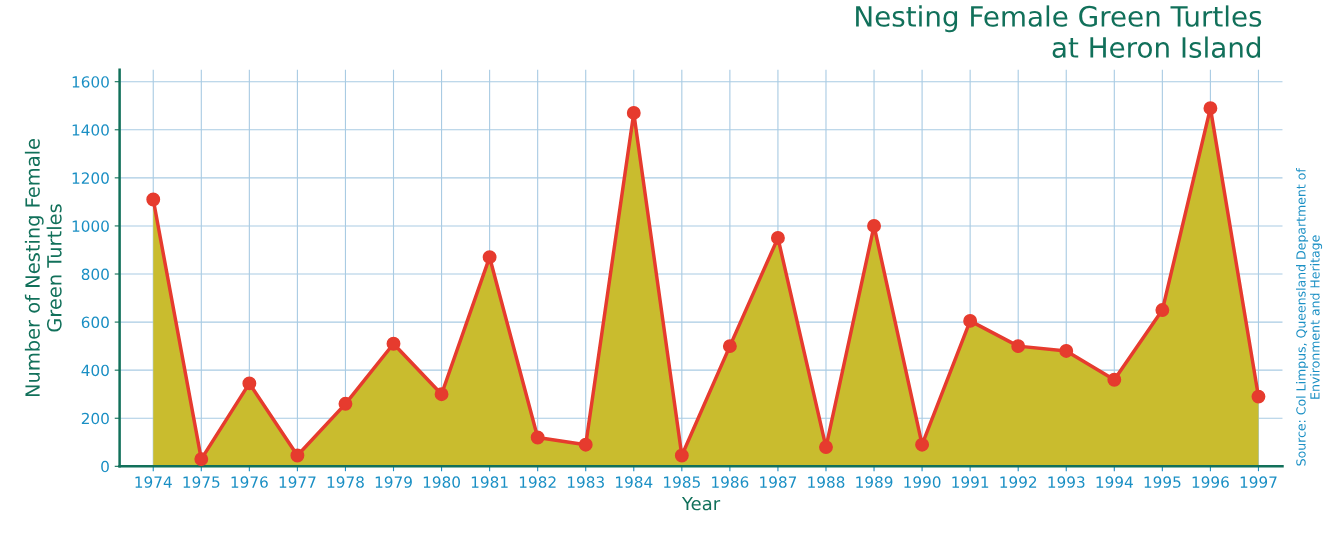 The image size is (1329, 536). I want to click on y-tick-label: 0, so click(105, 466).